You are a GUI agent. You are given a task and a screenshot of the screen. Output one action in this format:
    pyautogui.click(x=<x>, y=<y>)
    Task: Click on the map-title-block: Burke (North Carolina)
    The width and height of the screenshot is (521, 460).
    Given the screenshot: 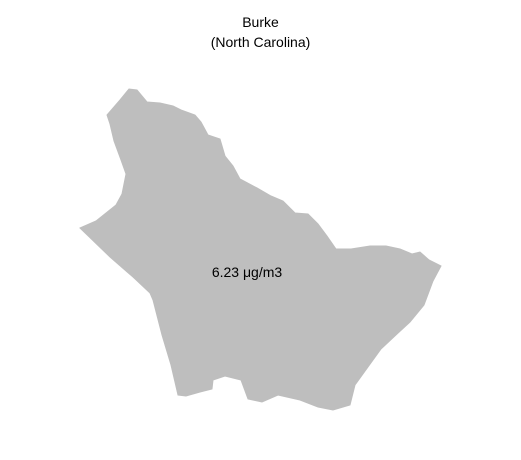 What is the action you would take?
    pyautogui.click(x=260, y=32)
    